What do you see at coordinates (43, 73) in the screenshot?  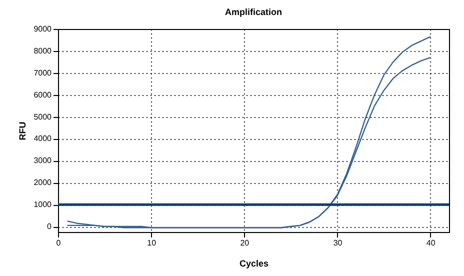 I see `y-tick-label: 7000` at bounding box center [43, 73].